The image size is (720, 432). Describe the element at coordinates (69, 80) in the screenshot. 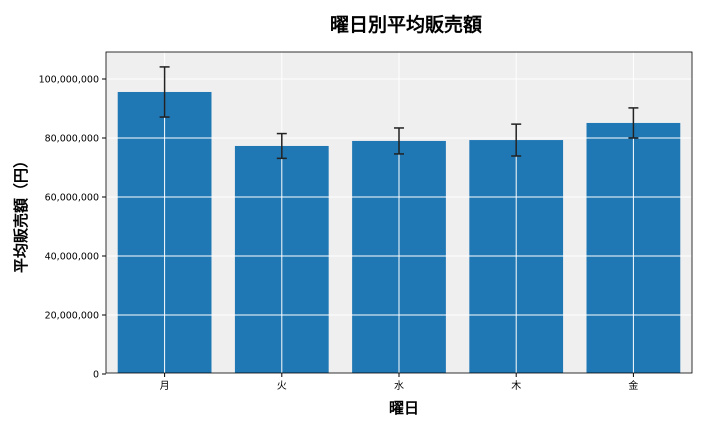

I see `y-tick-label-5: 100,000,000` at that location.